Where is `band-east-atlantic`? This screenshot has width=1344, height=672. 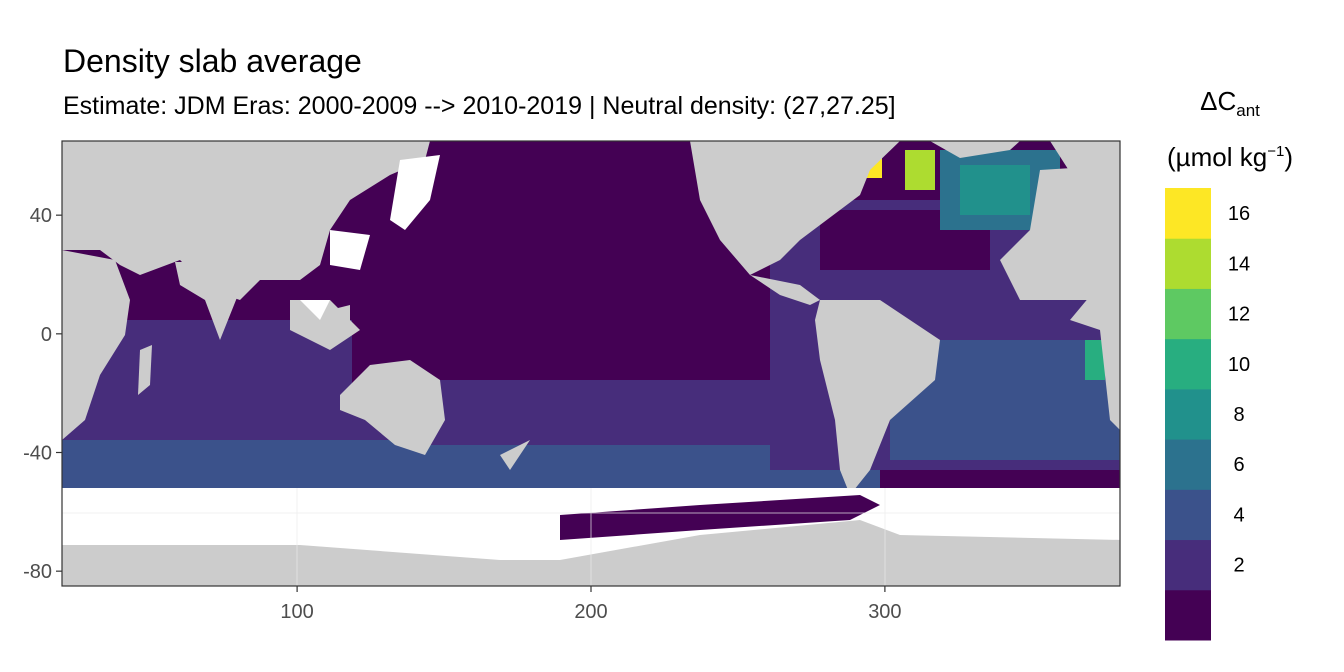
band-east-atlantic is located at coordinates (1095, 360).